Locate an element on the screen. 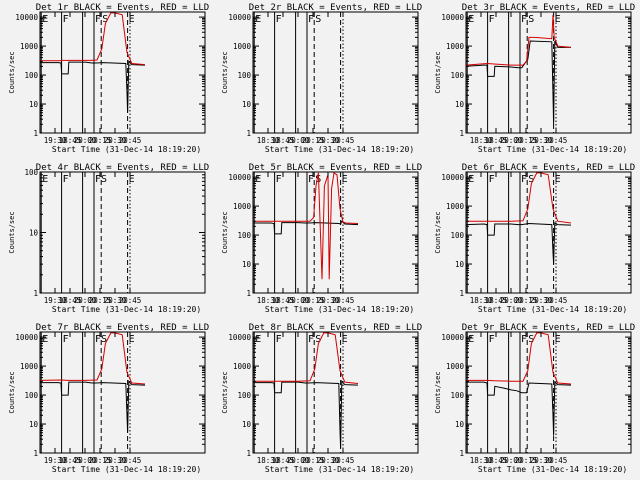  chart-title: Det 3r BLACK = Events, RED = LLD is located at coordinates (548, 8).